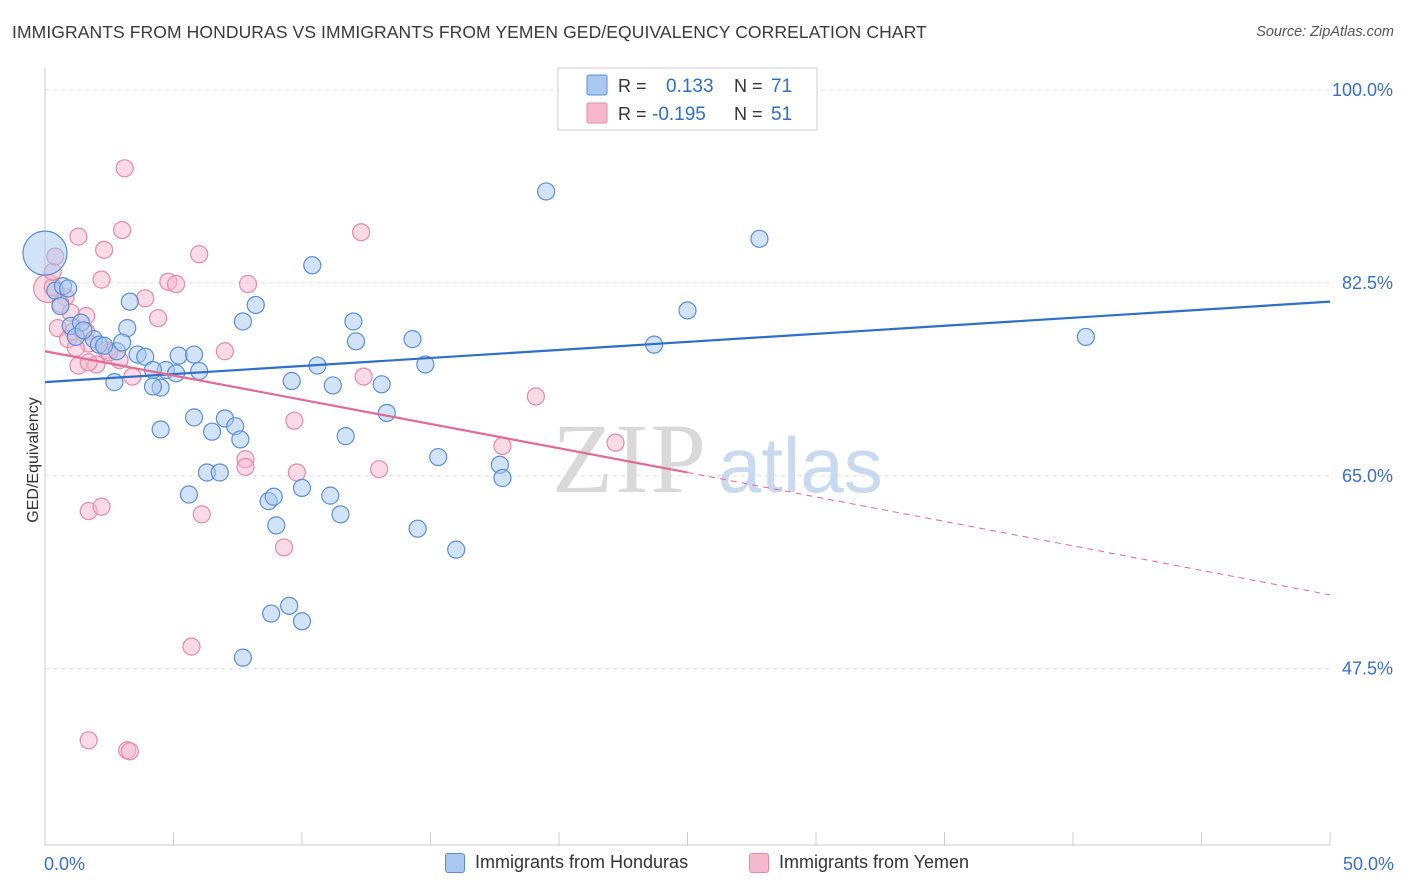  What do you see at coordinates (1325, 32) in the screenshot?
I see `source-credit: Source: ZipAtlas.com` at bounding box center [1325, 32].